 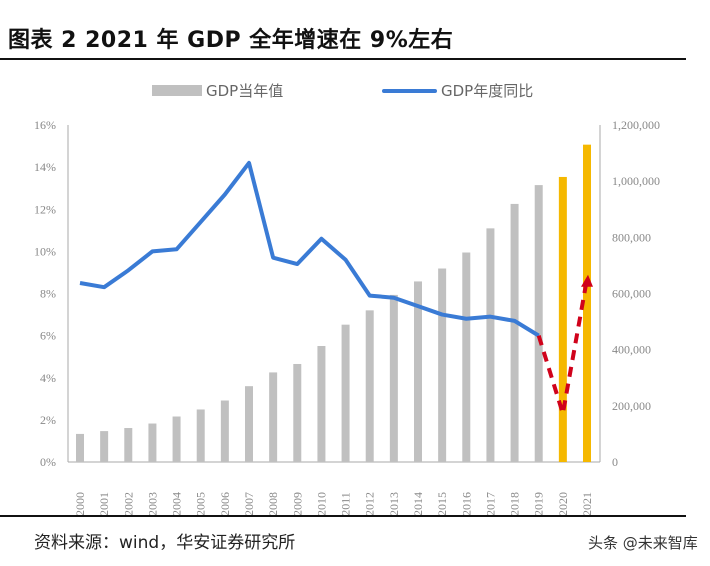 What do you see at coordinates (45, 251) in the screenshot?
I see `left-tick-label: 10%` at bounding box center [45, 251].